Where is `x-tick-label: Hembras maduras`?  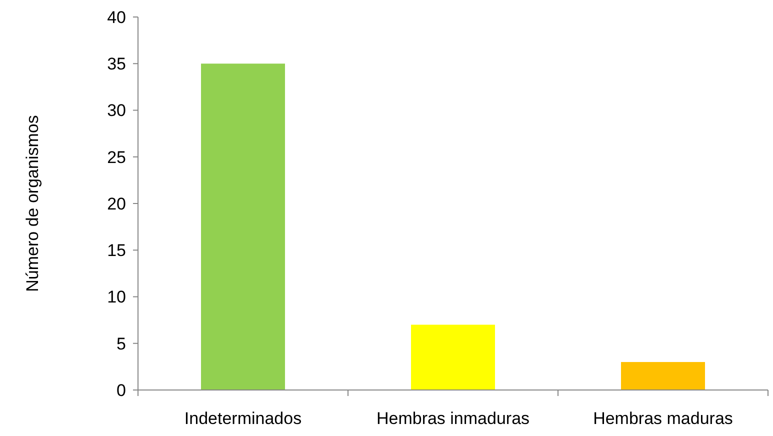
x-tick-label: Hembras maduras is located at coordinates (663, 418).